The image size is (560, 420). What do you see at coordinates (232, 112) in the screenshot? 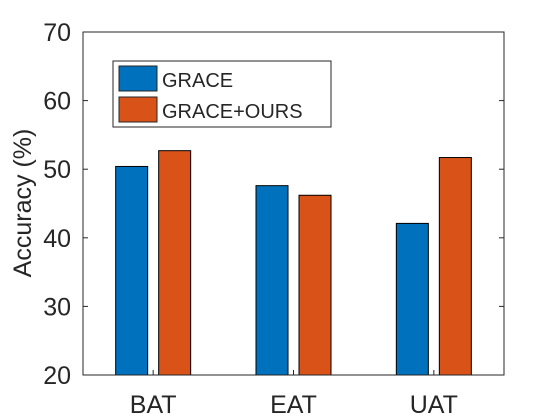
I see `legend-label-grace-ours: GRACE+OURS` at bounding box center [232, 112].